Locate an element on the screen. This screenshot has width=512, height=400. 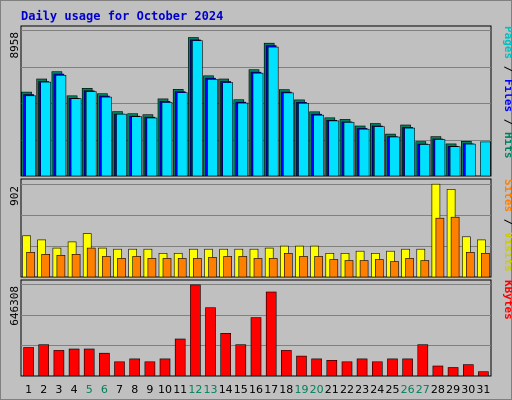
x-tick-label-7: 7 is located at coordinates (119, 389).